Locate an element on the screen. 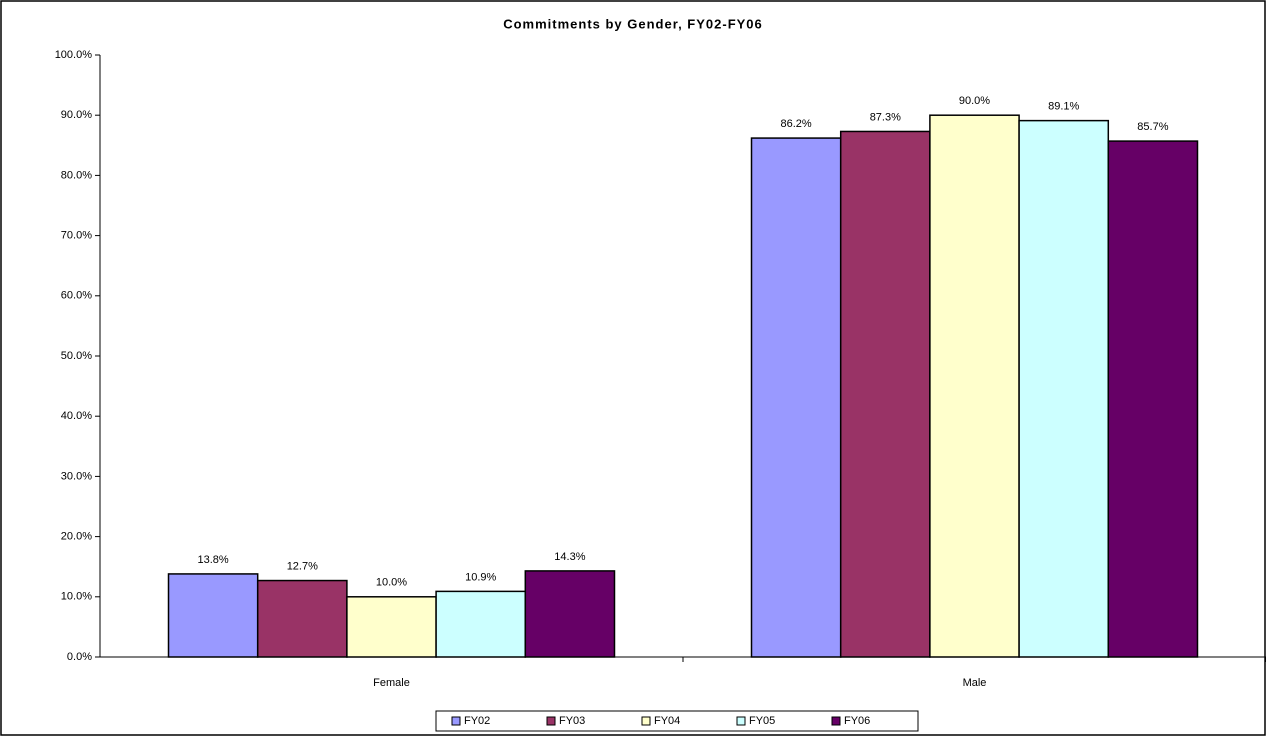  value-label: 87.3% is located at coordinates (885, 117).